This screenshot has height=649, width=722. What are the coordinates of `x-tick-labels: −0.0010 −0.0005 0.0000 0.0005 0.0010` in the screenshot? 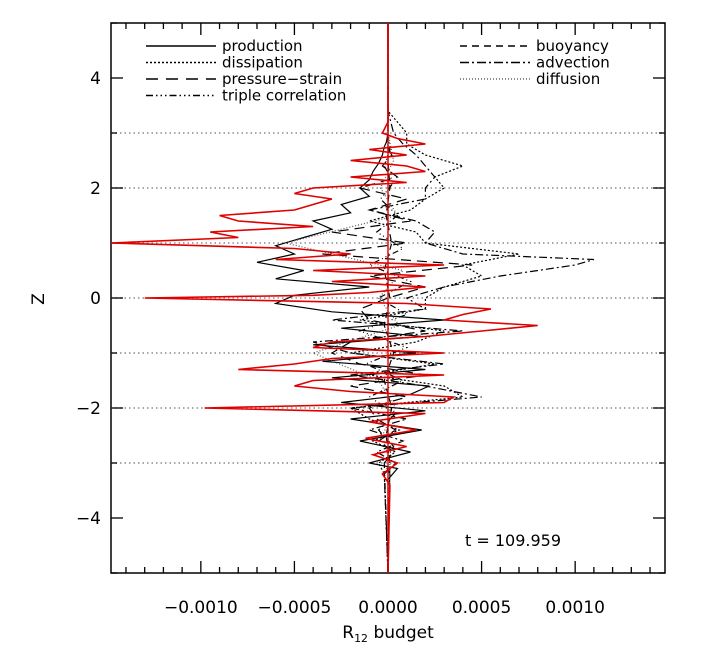 It's located at (384, 608).